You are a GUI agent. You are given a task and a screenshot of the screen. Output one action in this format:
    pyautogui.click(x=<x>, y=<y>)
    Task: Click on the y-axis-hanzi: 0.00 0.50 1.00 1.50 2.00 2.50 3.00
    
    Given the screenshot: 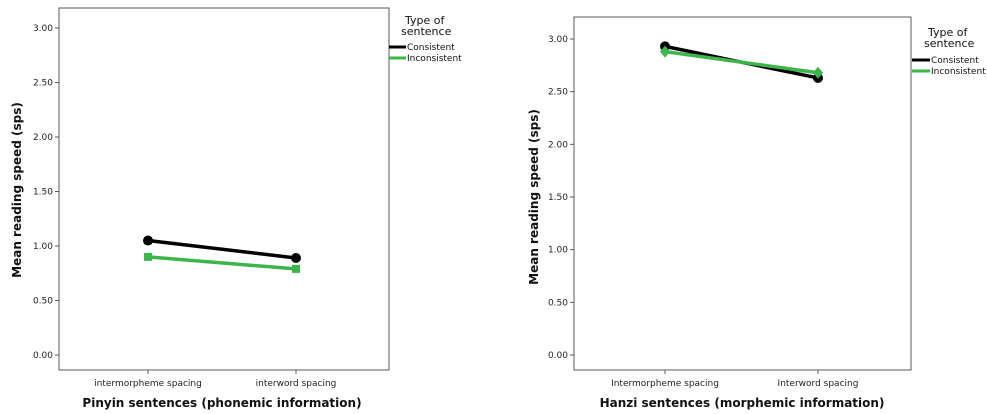 What is the action you would take?
    pyautogui.click(x=561, y=198)
    